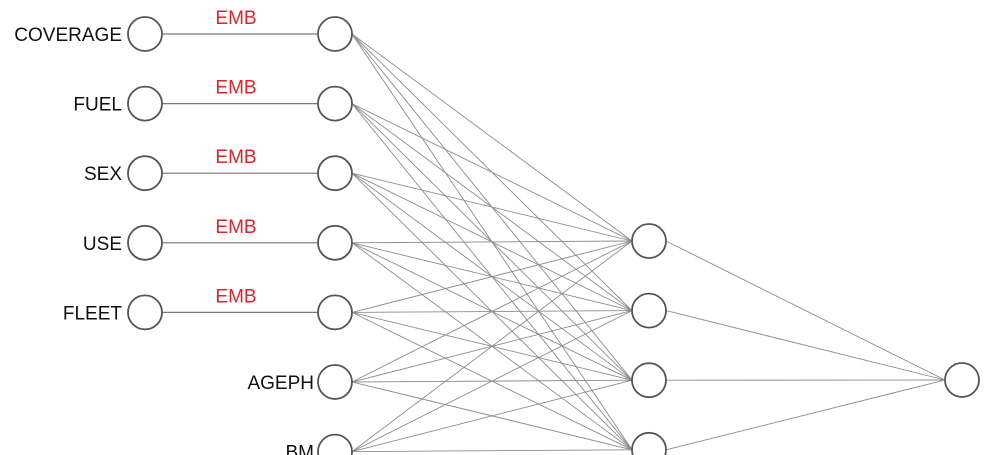 The height and width of the screenshot is (455, 990). Describe the element at coordinates (102, 244) in the screenshot. I see `categorical-input-label: USE` at that location.